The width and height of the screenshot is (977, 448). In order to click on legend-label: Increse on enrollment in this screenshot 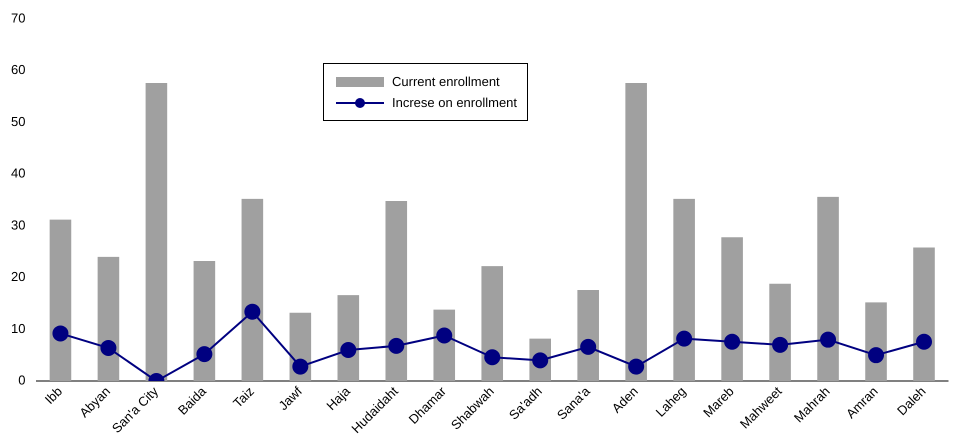, I will do `click(455, 102)`.